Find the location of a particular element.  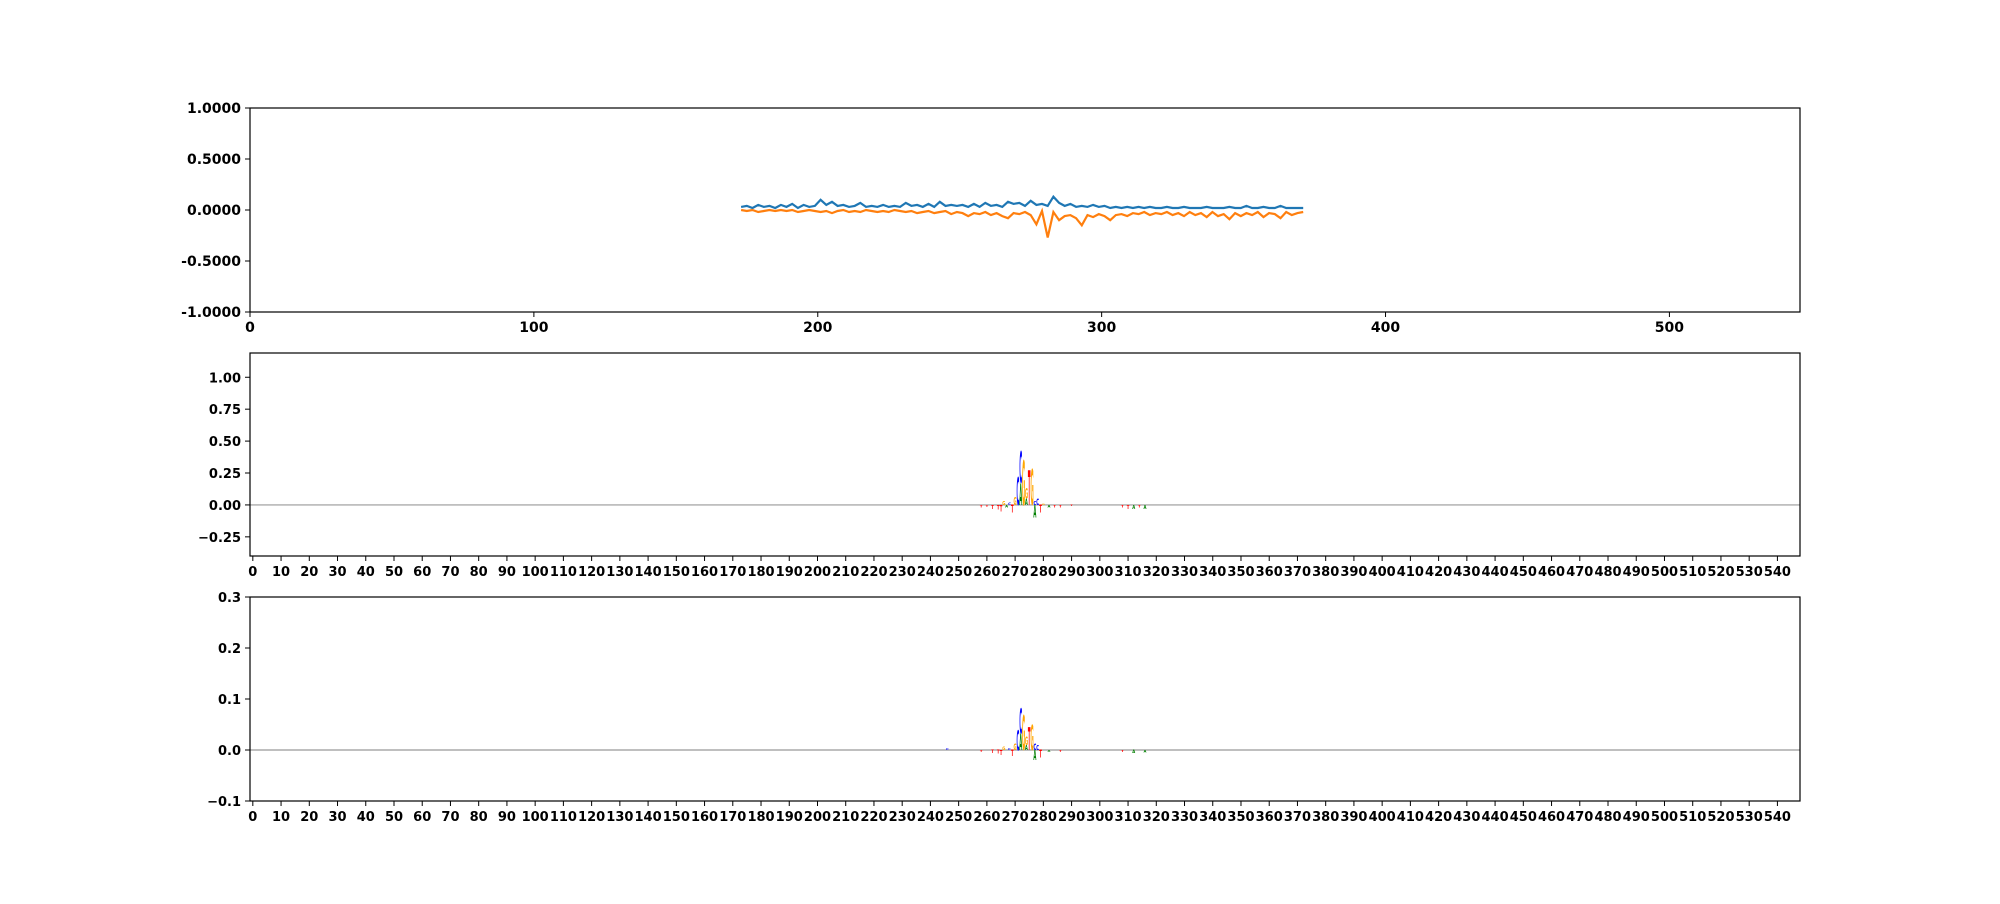

y-tick-label: 1.00 is located at coordinates (225, 378).